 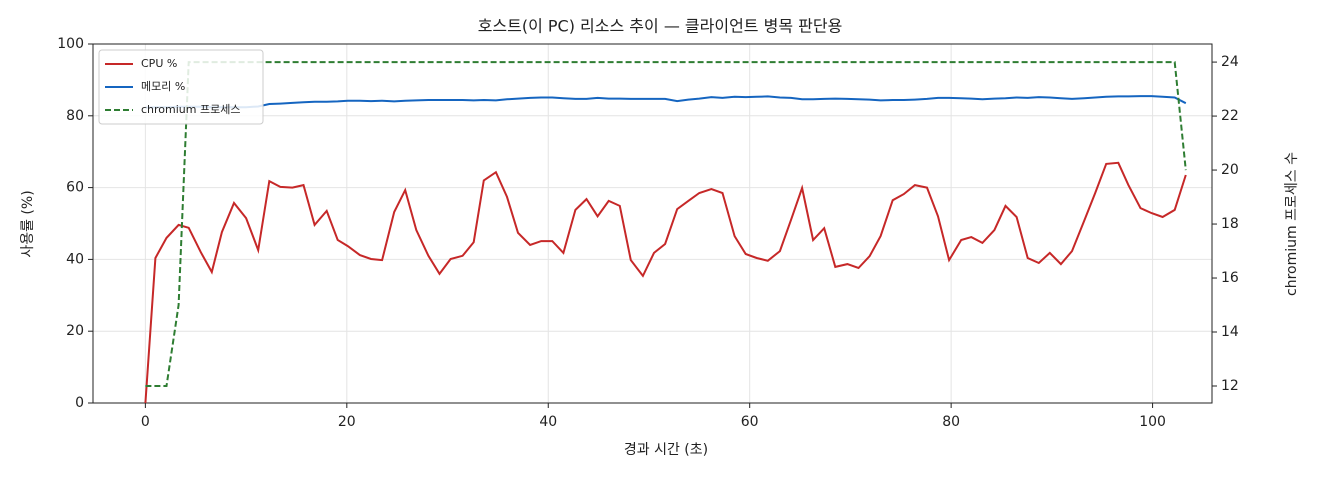 I want to click on y2-tick-label: 24, so click(x=1230, y=62).